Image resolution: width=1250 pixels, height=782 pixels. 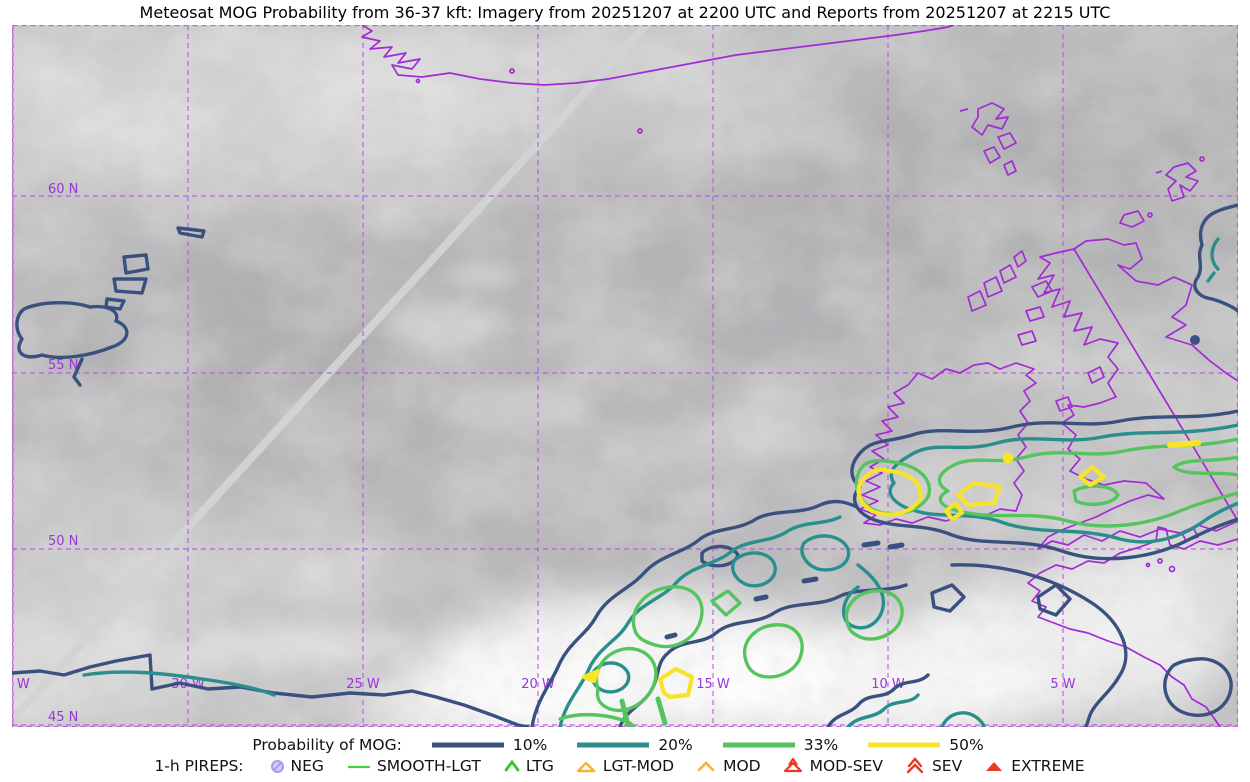 What do you see at coordinates (613, 745) in the screenshot?
I see `prob-20-swatch` at bounding box center [613, 745].